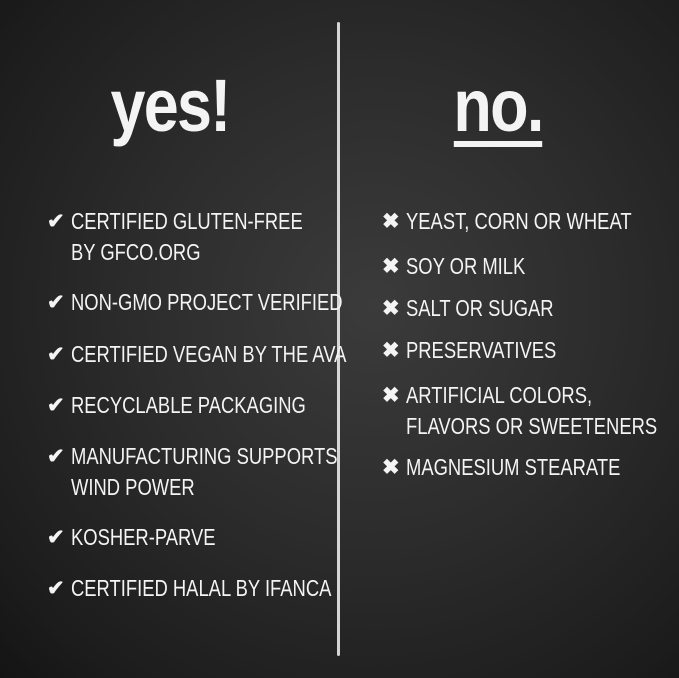  I want to click on list-item-text: CERTIFIED VEGAN BY THE AVA, so click(208, 354).